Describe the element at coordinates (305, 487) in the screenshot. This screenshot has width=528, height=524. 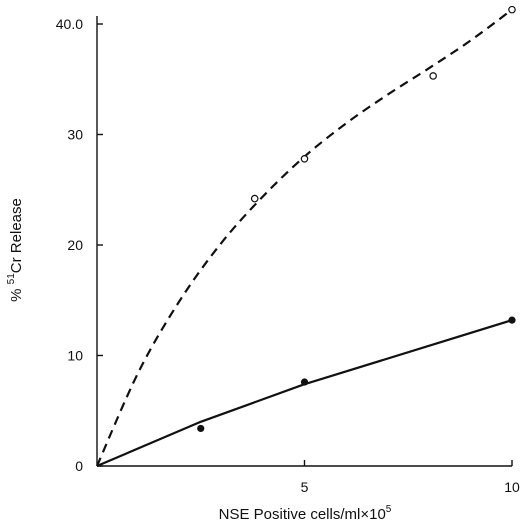
I see `x-tick-label: 5` at that location.